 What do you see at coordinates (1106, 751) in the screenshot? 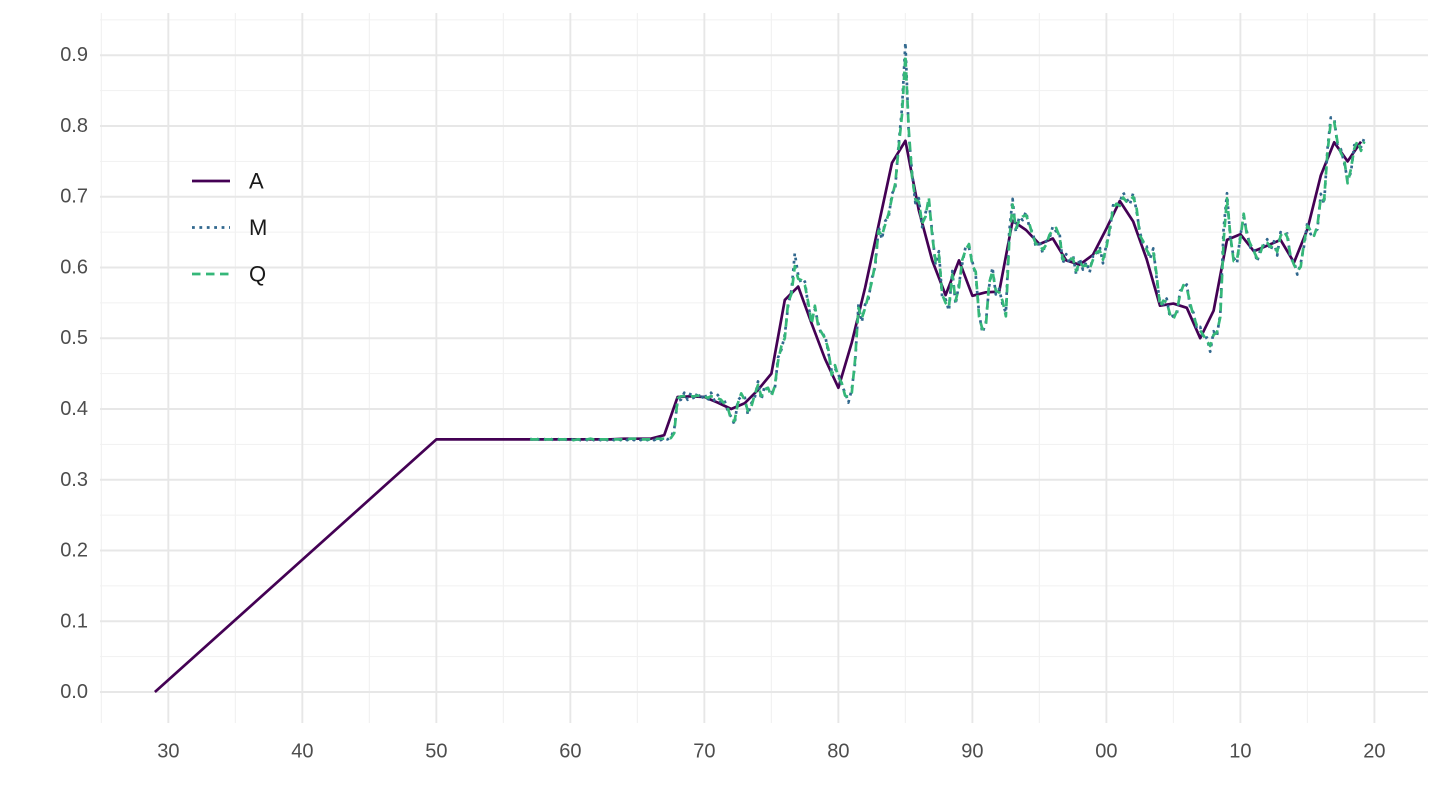
I see `x-tick-label-00: 00` at bounding box center [1106, 751].